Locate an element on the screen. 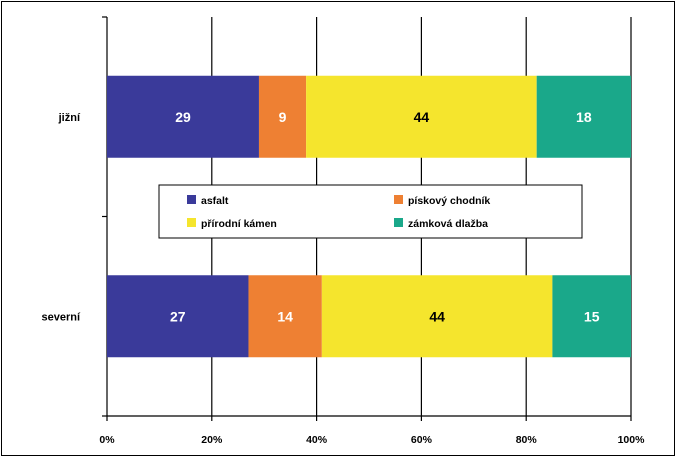 Image resolution: width=678 pixels, height=459 pixels. data-label: 27 is located at coordinates (178, 316).